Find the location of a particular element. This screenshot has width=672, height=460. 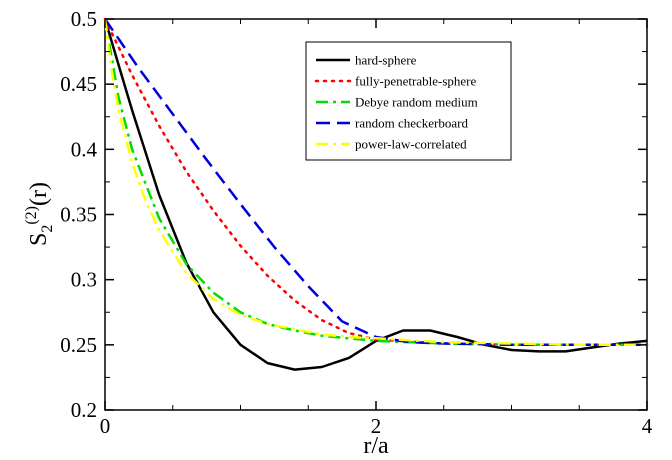

y-tick-label: 0.35 is located at coordinates (78, 215).